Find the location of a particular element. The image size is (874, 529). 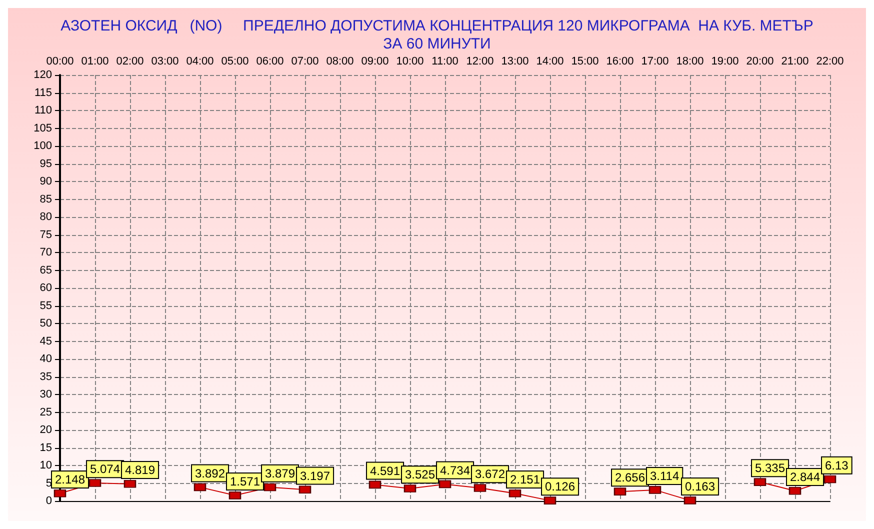

x-tick-label: 02:00 is located at coordinates (130, 62).